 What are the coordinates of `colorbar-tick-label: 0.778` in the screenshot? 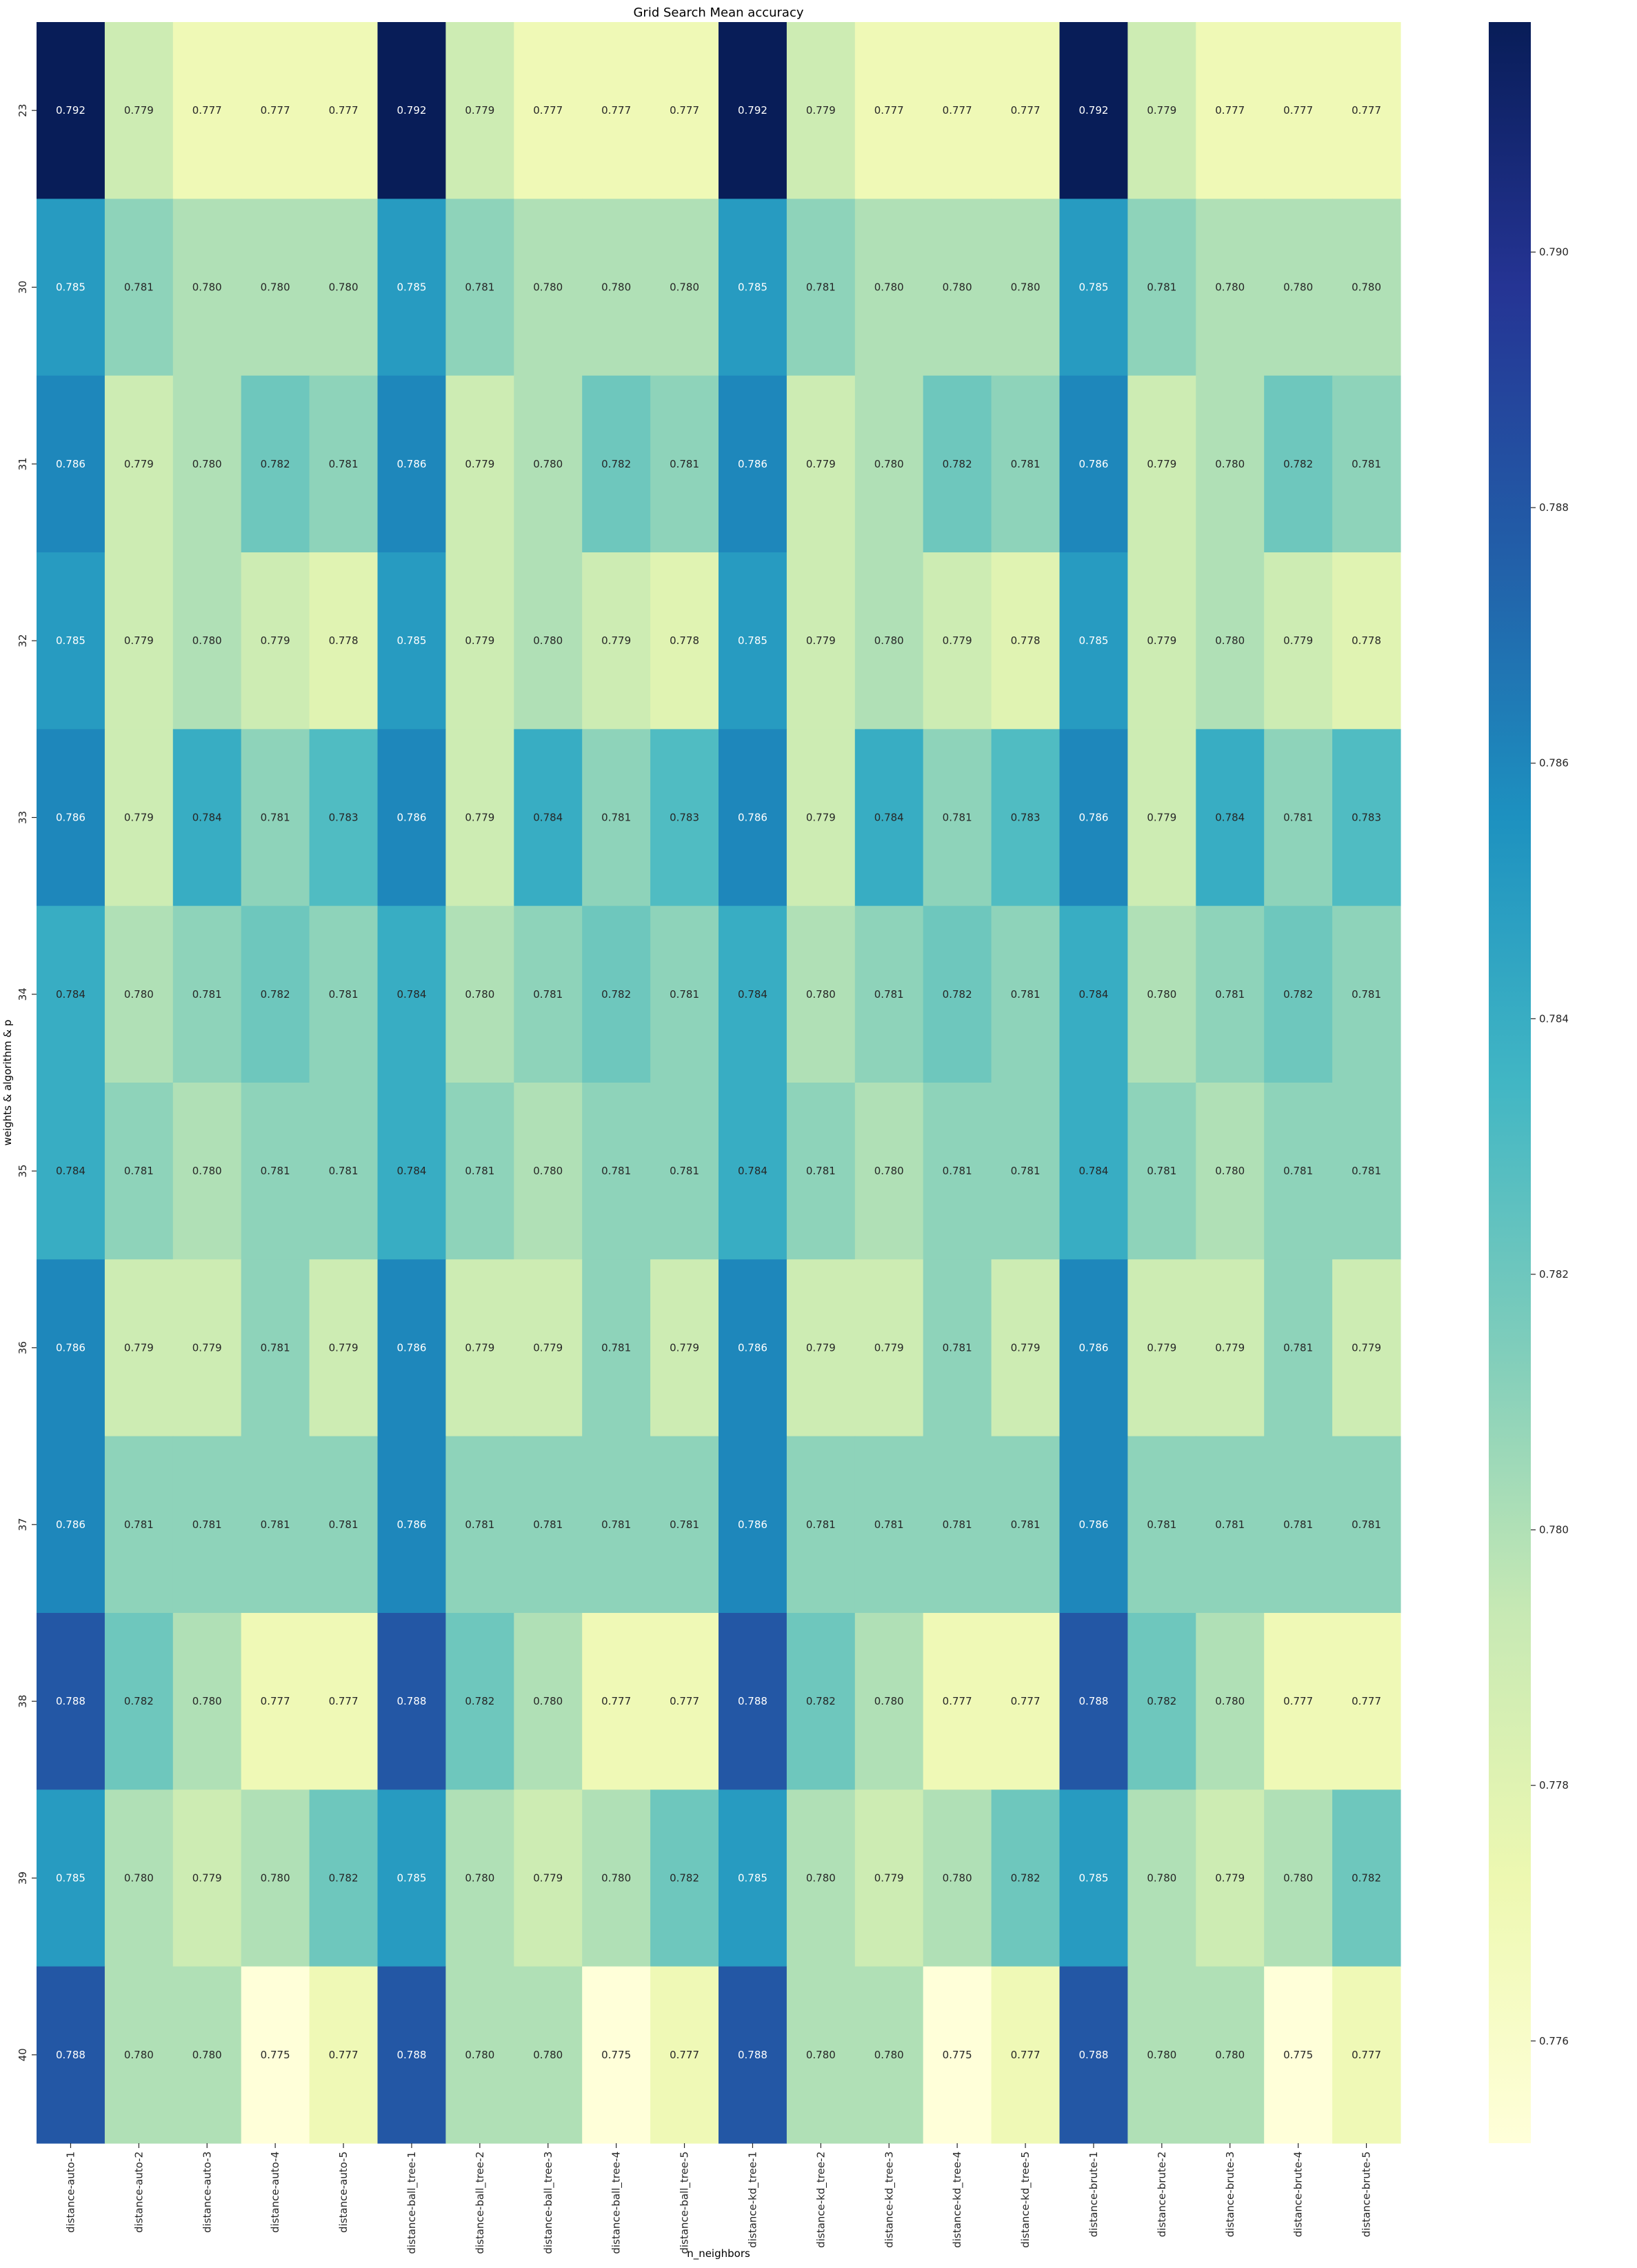 It's located at (1554, 1785).